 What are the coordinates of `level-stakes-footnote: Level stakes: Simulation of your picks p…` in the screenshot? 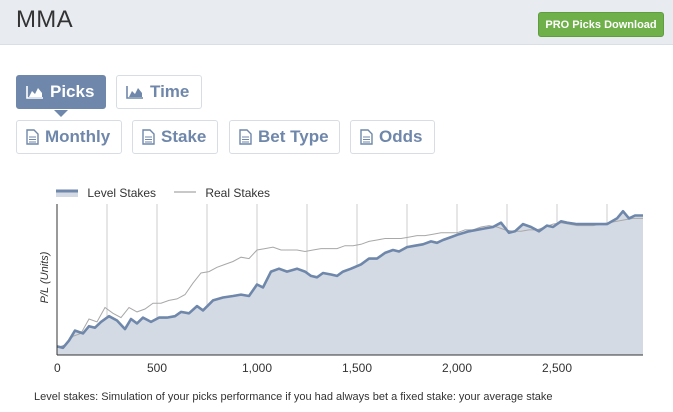 It's located at (293, 397).